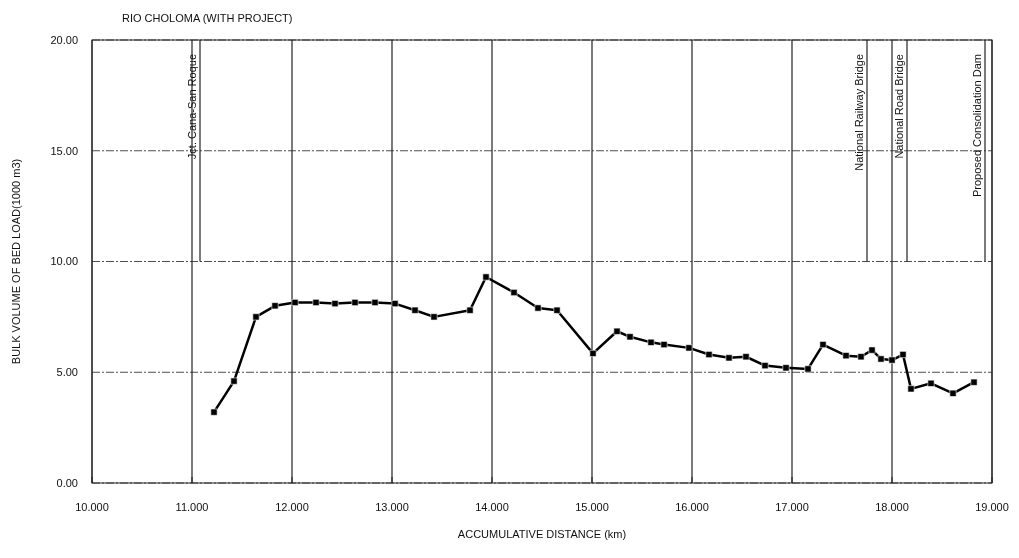 The height and width of the screenshot is (558, 1019). What do you see at coordinates (192, 507) in the screenshot?
I see `x-tick-label: 11.000` at bounding box center [192, 507].